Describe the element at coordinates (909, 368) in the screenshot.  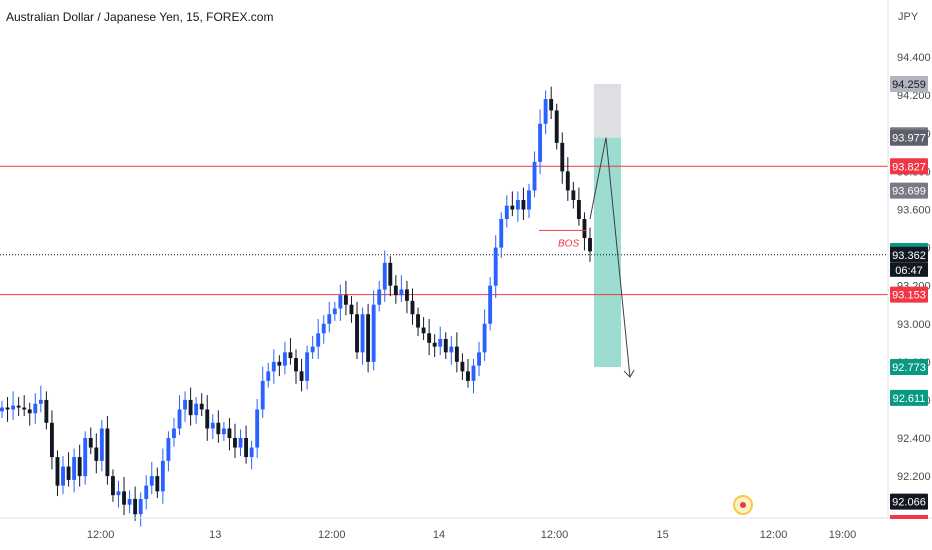
I see `price-label: 92.773` at that location.